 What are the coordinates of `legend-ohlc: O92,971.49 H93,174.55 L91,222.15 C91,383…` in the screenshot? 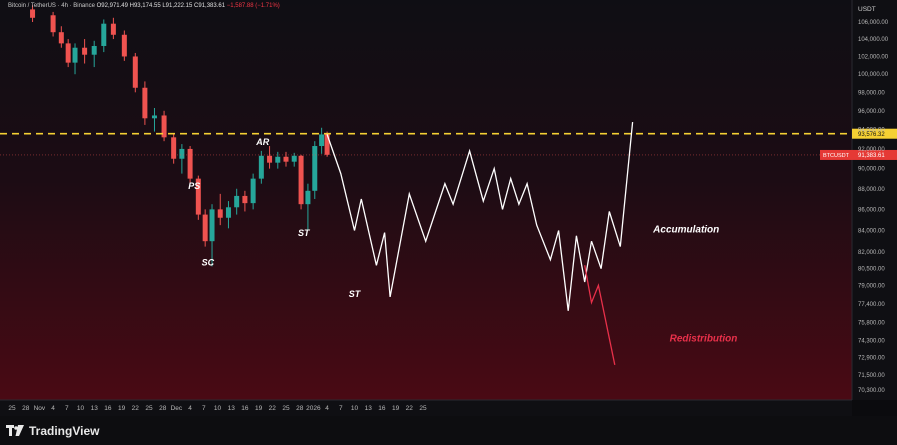 It's located at (161, 6).